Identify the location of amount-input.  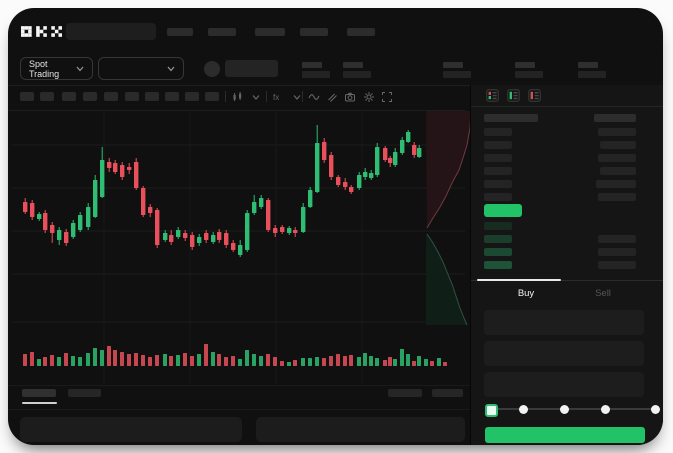
(564, 353).